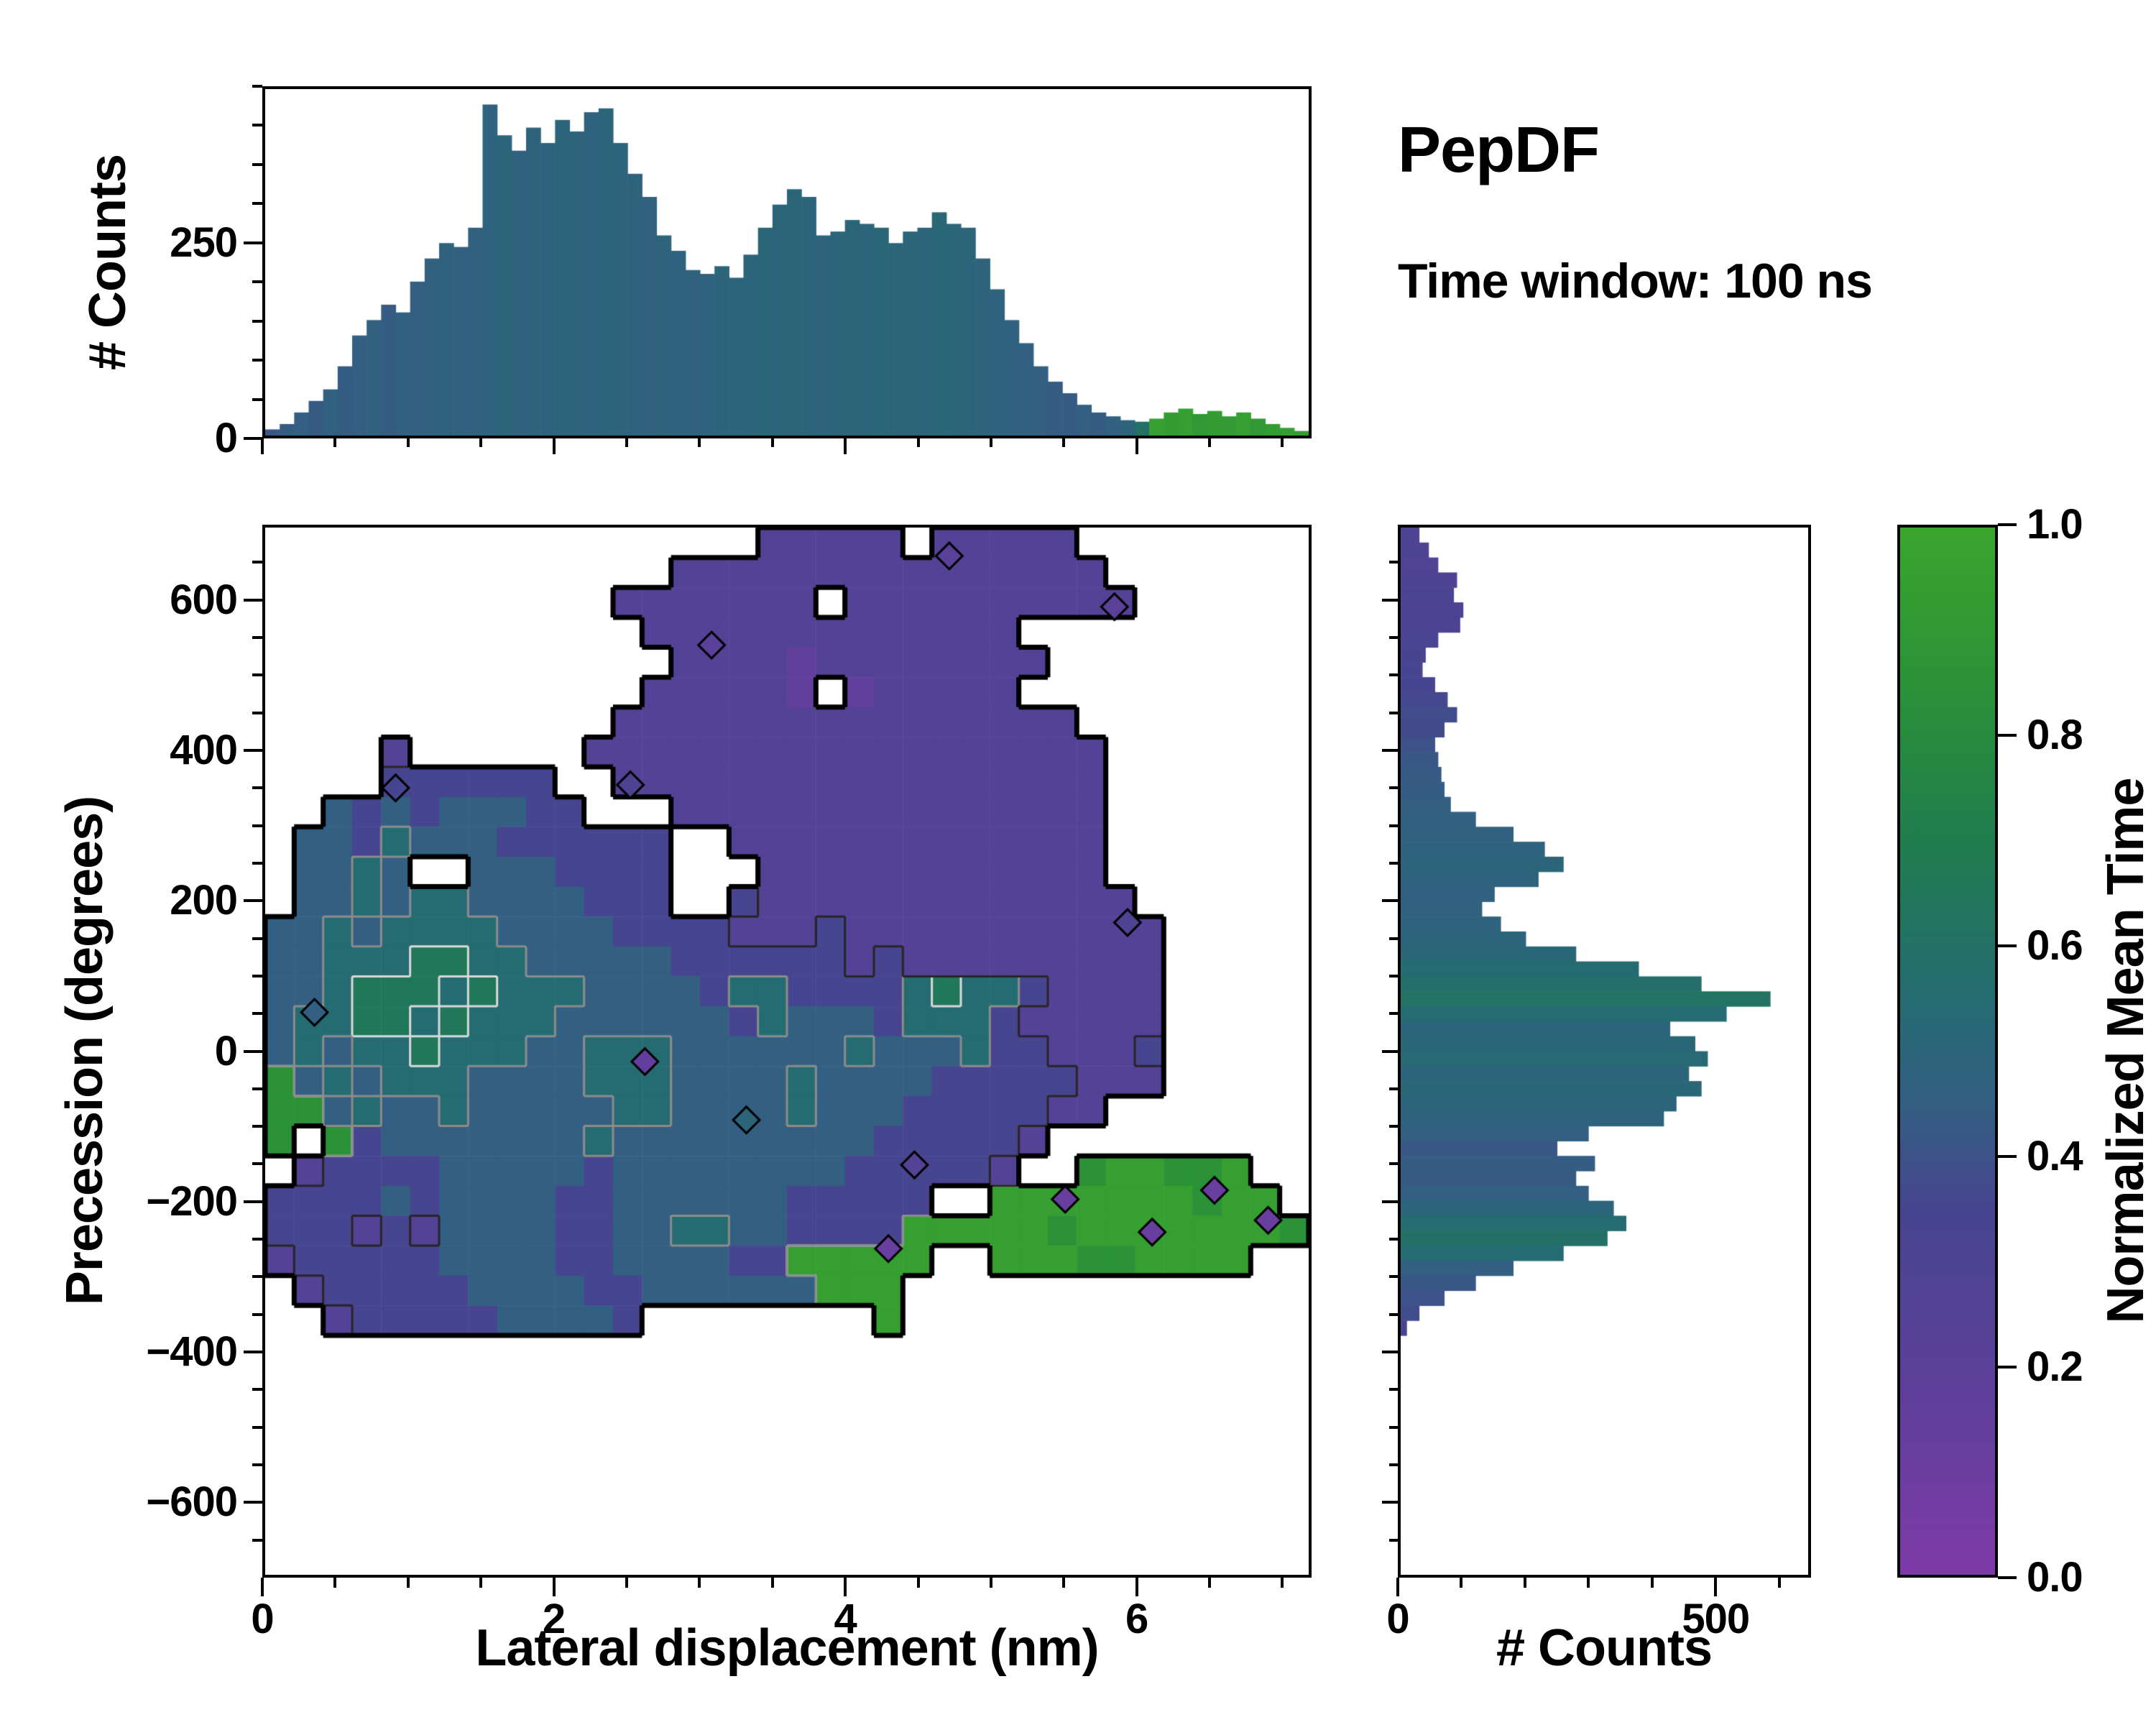 The image size is (2156, 1725). Describe the element at coordinates (787, 1648) in the screenshot. I see `main-xlabel: Lateral displacement (nm)` at that location.